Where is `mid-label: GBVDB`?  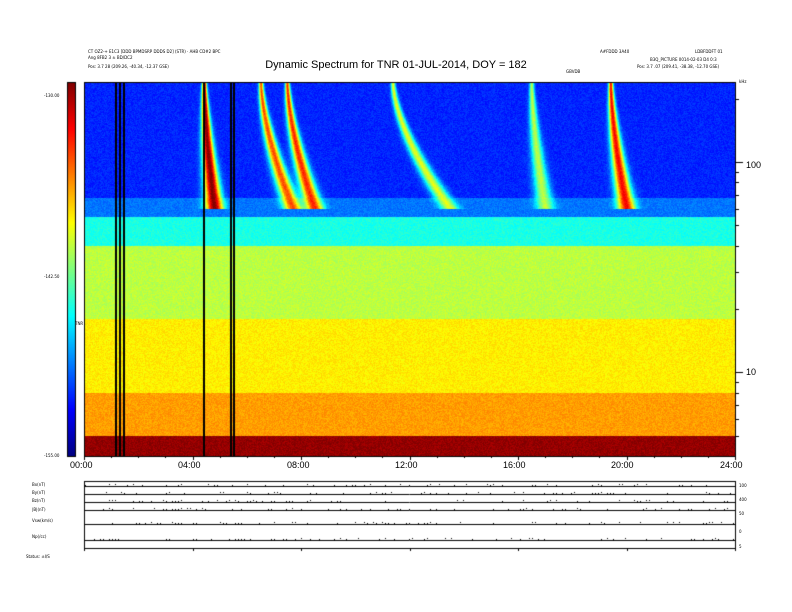 mid-label: GBVDB is located at coordinates (573, 71).